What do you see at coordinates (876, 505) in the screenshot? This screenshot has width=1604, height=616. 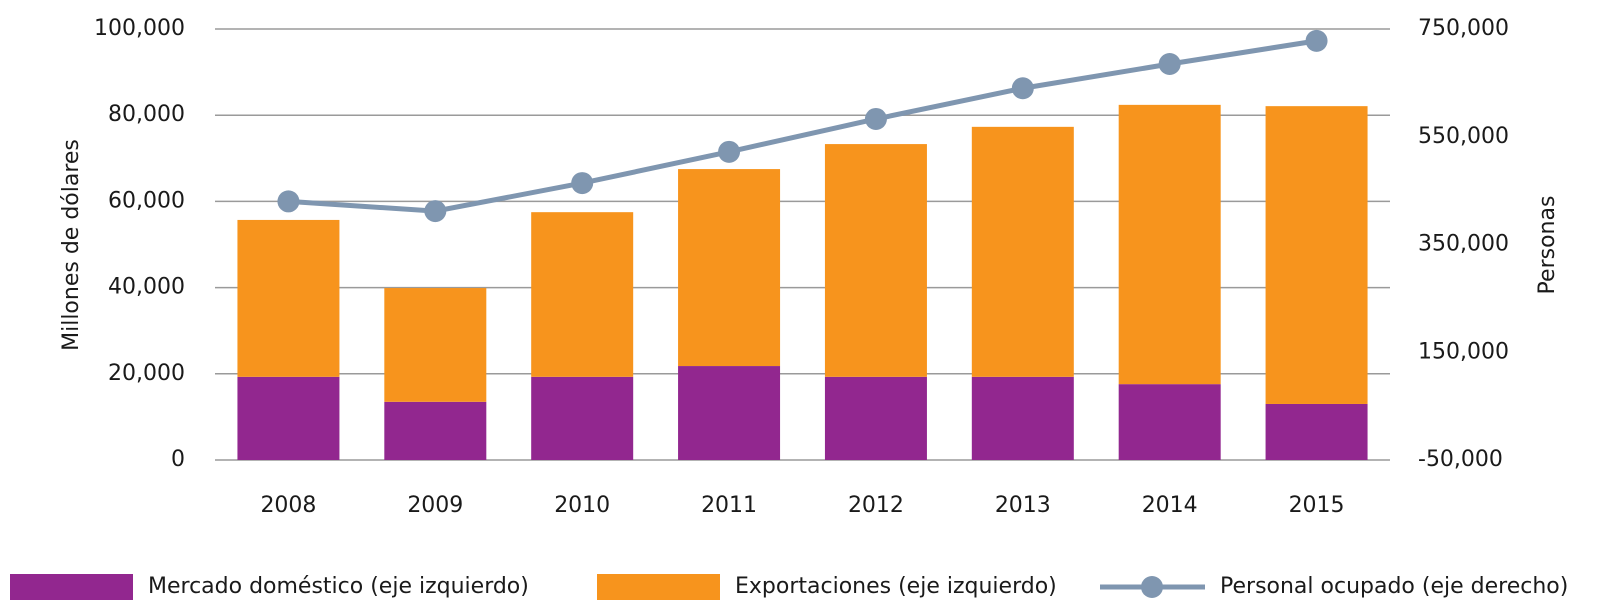 I see `x-tick-label: 2012` at bounding box center [876, 505].